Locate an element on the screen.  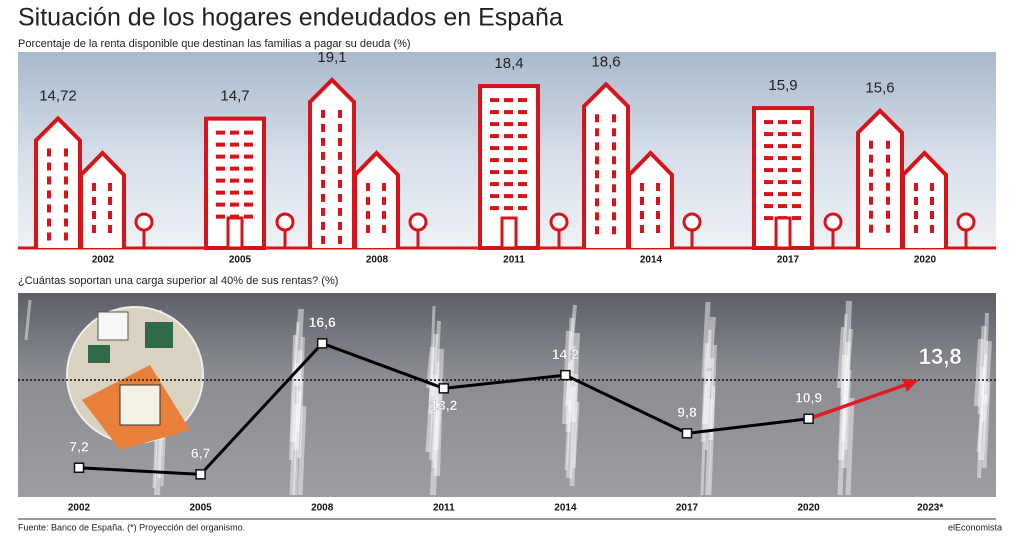
x-tick-label: 2011 is located at coordinates (514, 260).